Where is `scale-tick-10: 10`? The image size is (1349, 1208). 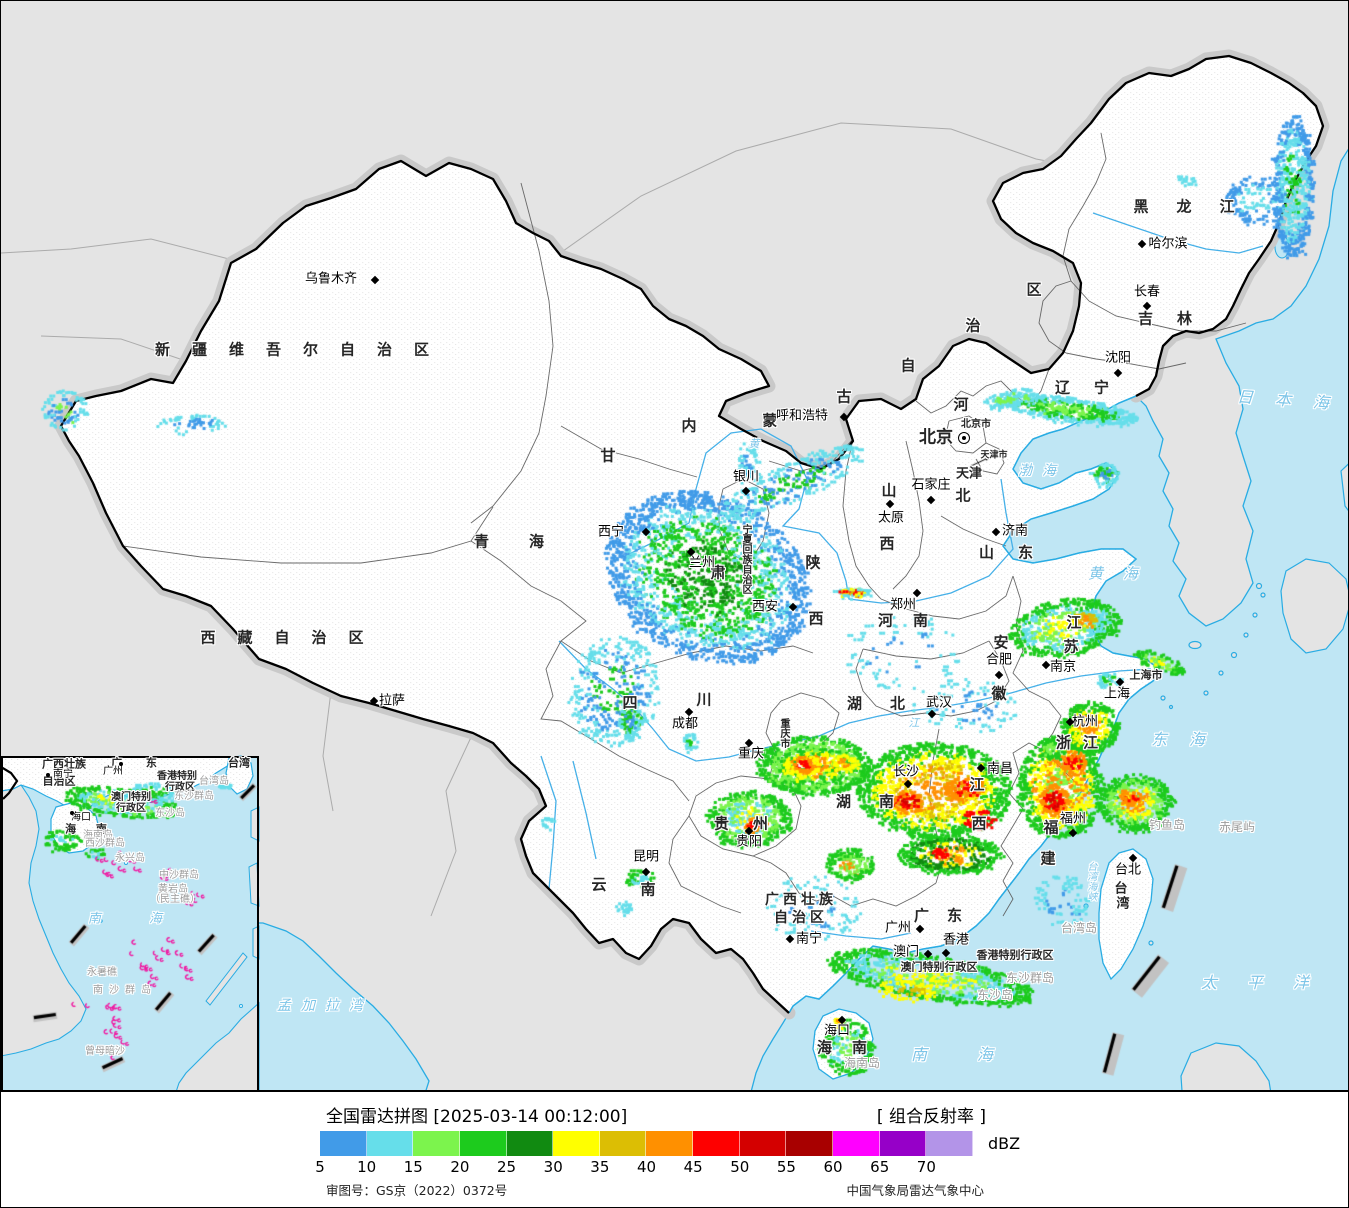 scale-tick-10: 10 is located at coordinates (367, 1167).